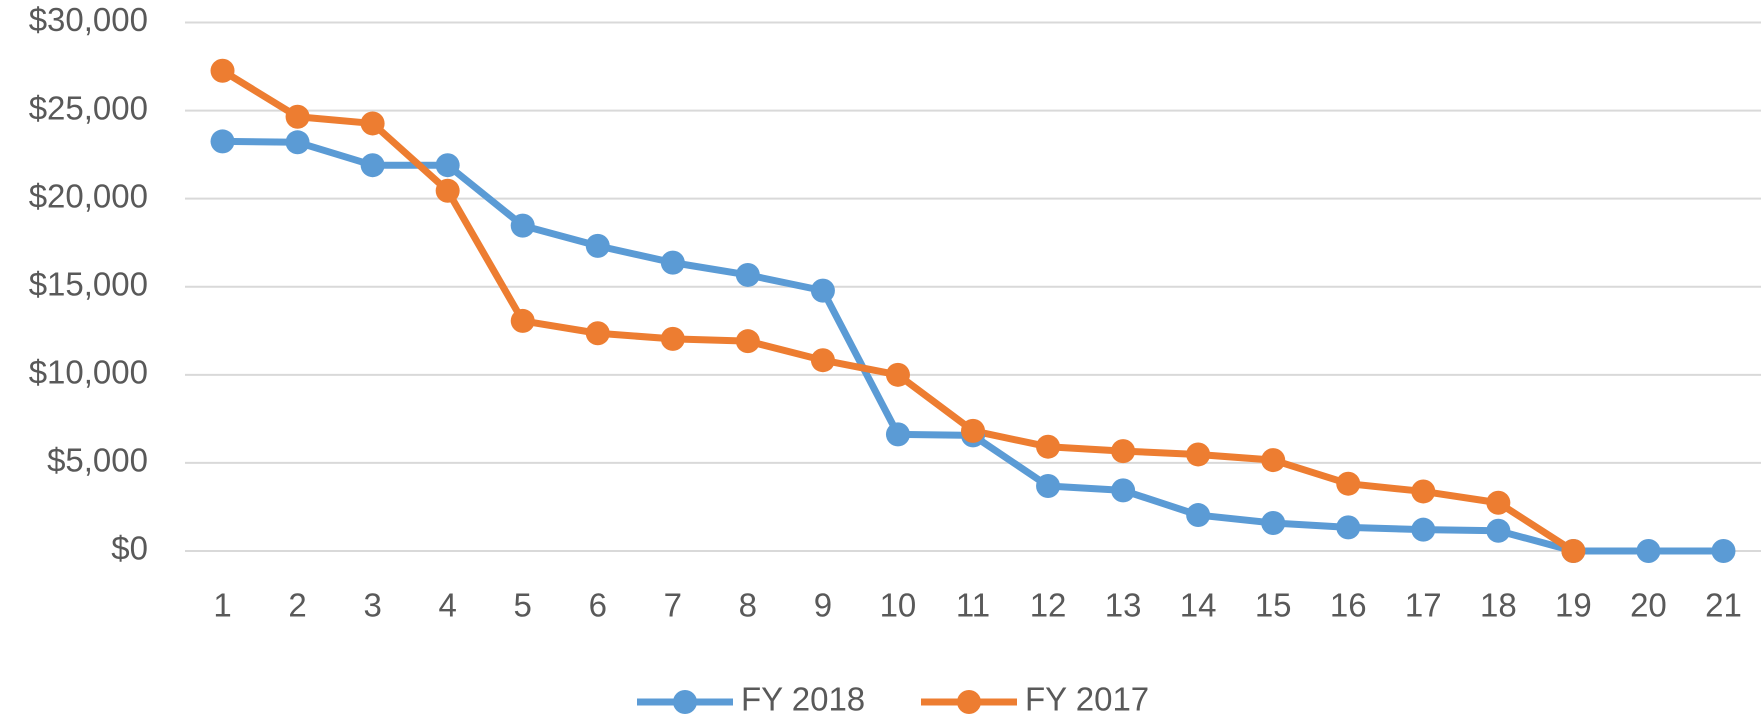 This screenshot has width=1761, height=723. Describe the element at coordinates (222, 605) in the screenshot. I see `x-tick-label: 1` at that location.